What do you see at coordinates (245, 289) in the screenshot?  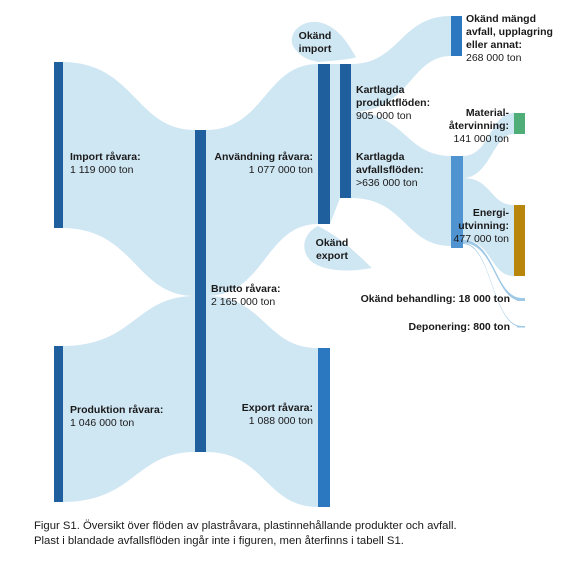 I see `label-brutto-name: Brutto råvara:` at bounding box center [245, 289].